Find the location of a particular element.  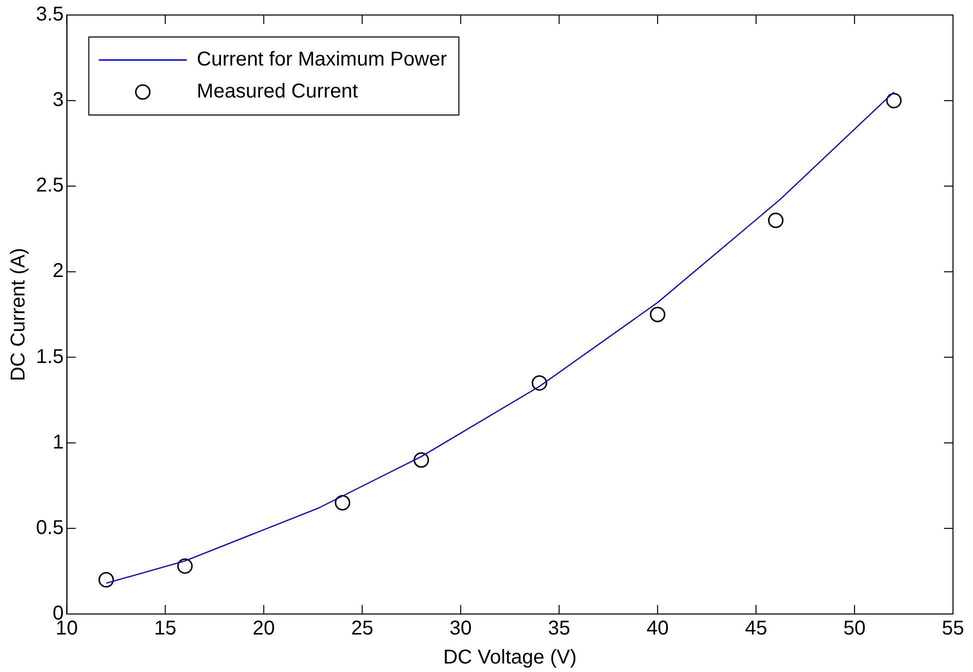

x-tick-label: 45 is located at coordinates (756, 629).